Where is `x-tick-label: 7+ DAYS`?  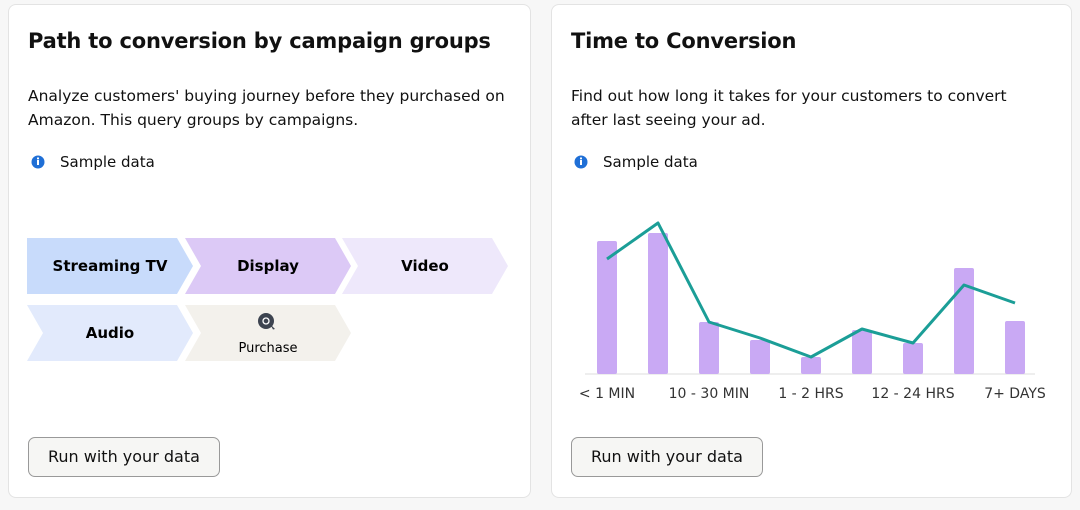 x-tick-label: 7+ DAYS is located at coordinates (1015, 394).